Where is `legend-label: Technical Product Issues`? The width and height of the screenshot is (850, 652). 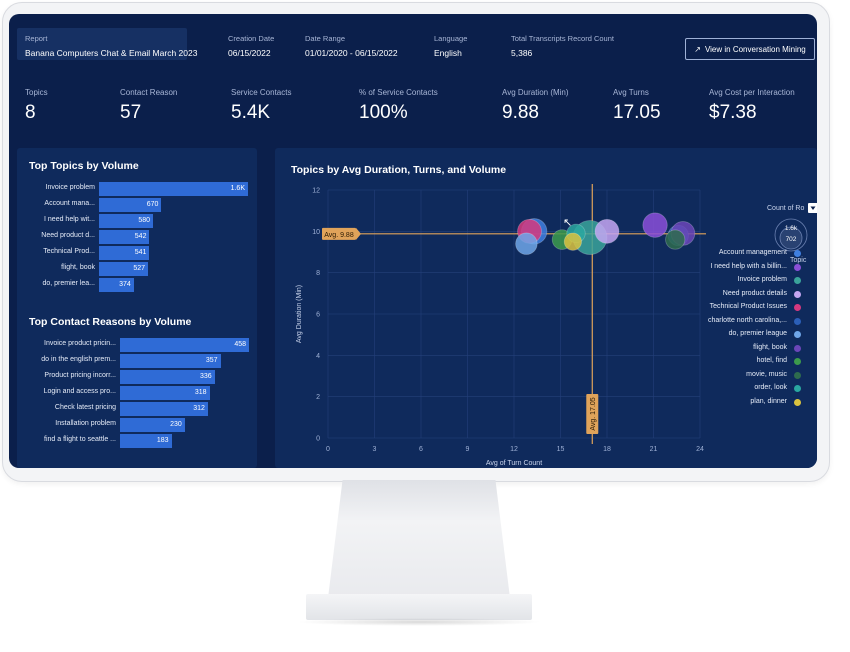 legend-label: Technical Product Issues is located at coordinates (748, 306).